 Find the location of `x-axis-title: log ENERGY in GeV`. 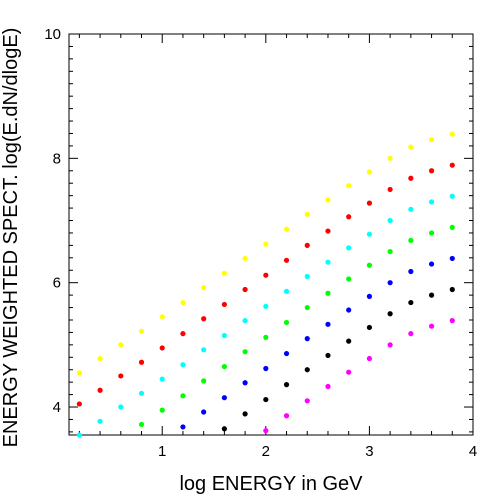

x-axis-title: log ENERGY in GeV is located at coordinates (271, 484).